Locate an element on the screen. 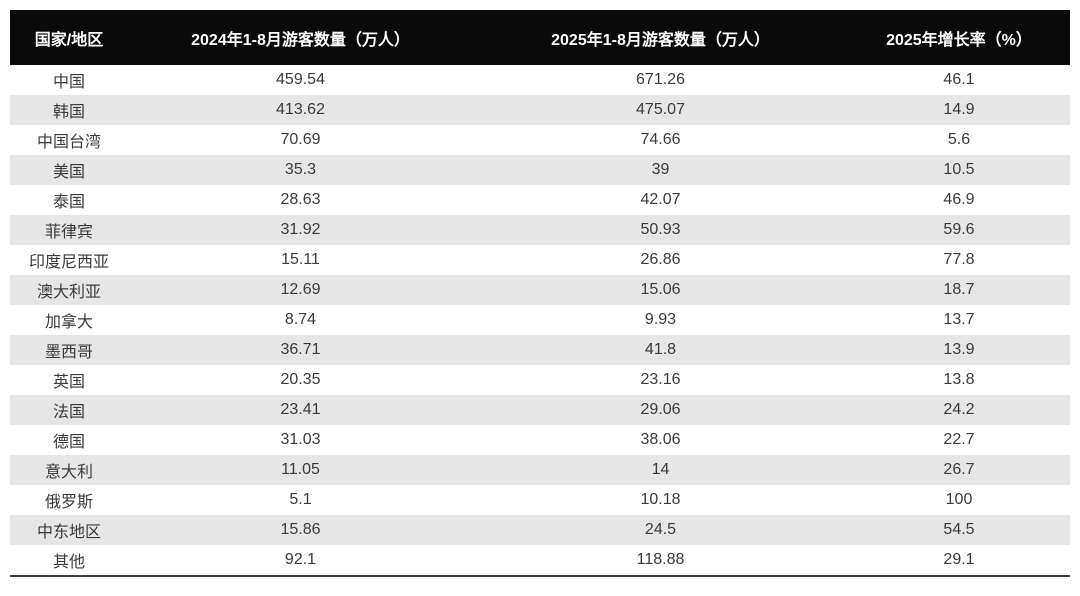  visitors-2025-cell: 14 is located at coordinates (660, 469).